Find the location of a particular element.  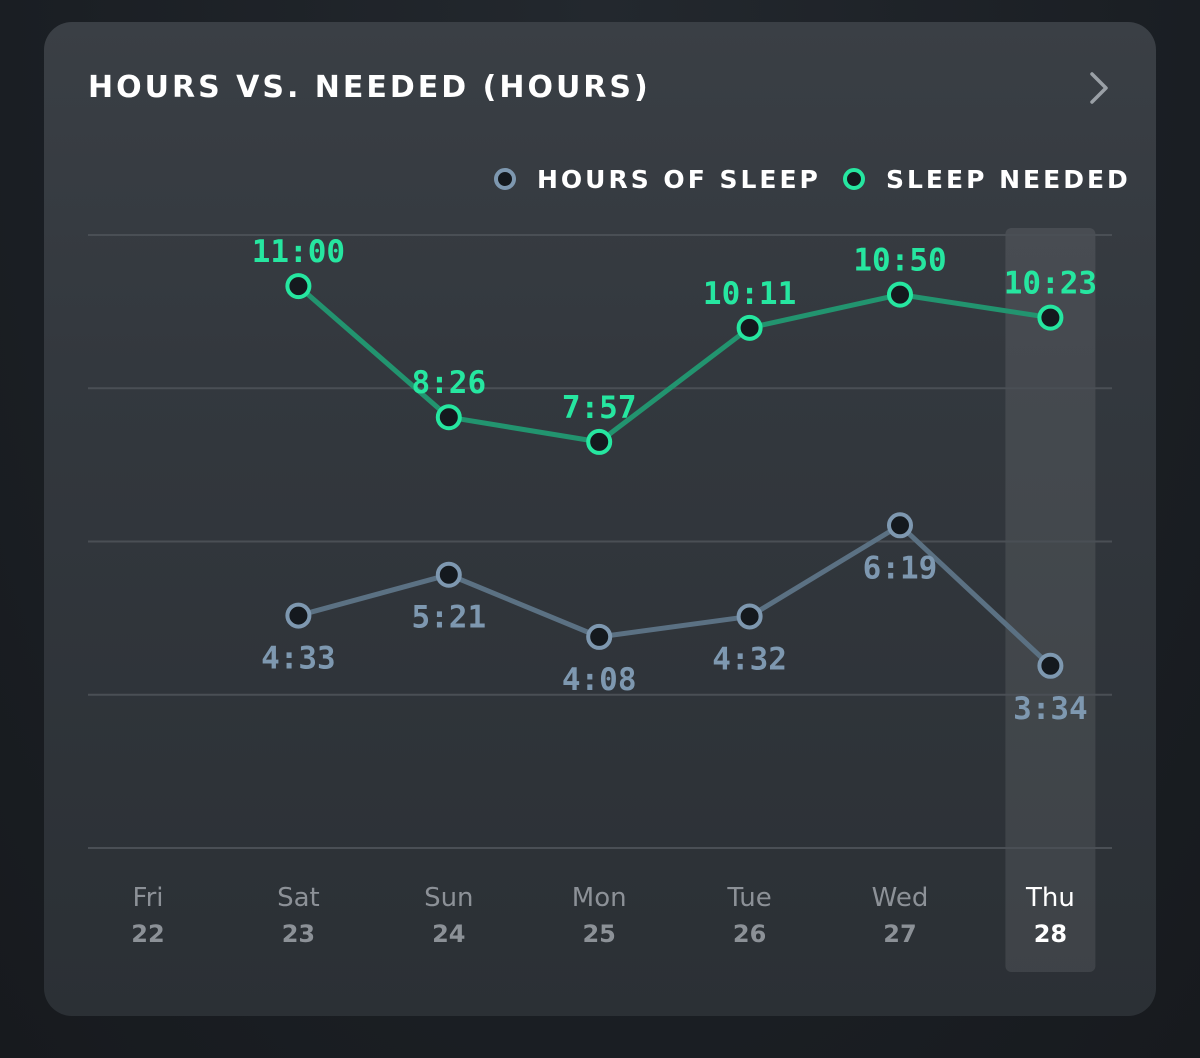

data-label-sleep: 4:33 is located at coordinates (298, 659).